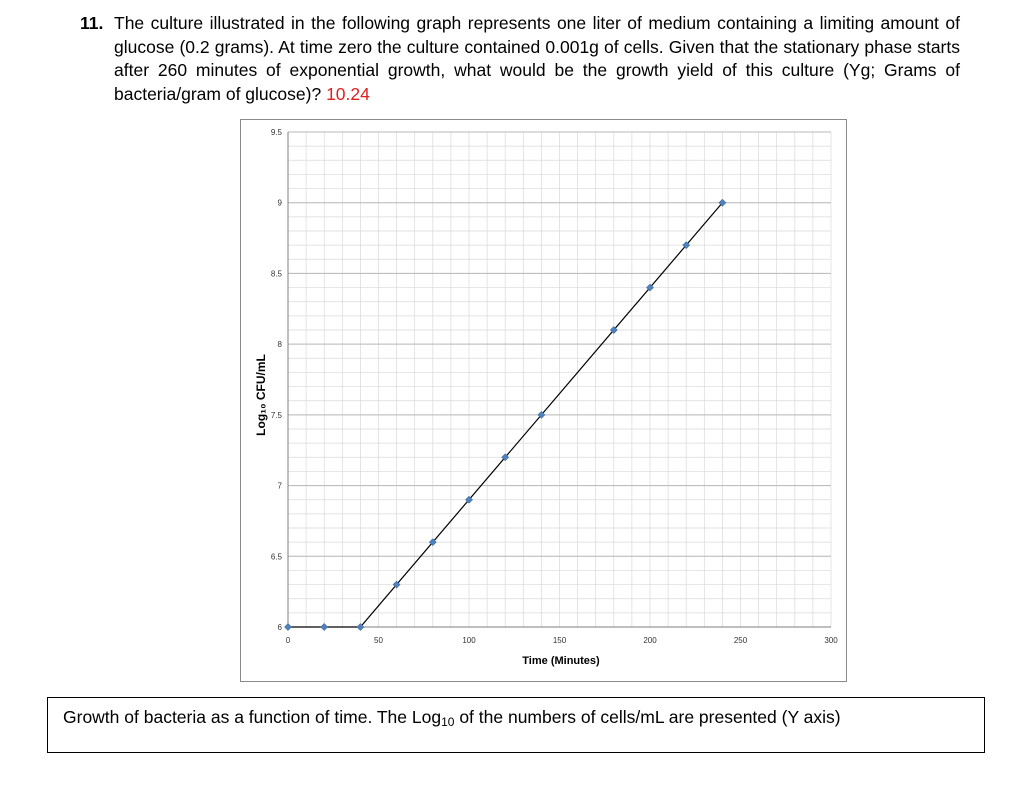  What do you see at coordinates (280, 203) in the screenshot?
I see `y-tick-label: 9` at bounding box center [280, 203].